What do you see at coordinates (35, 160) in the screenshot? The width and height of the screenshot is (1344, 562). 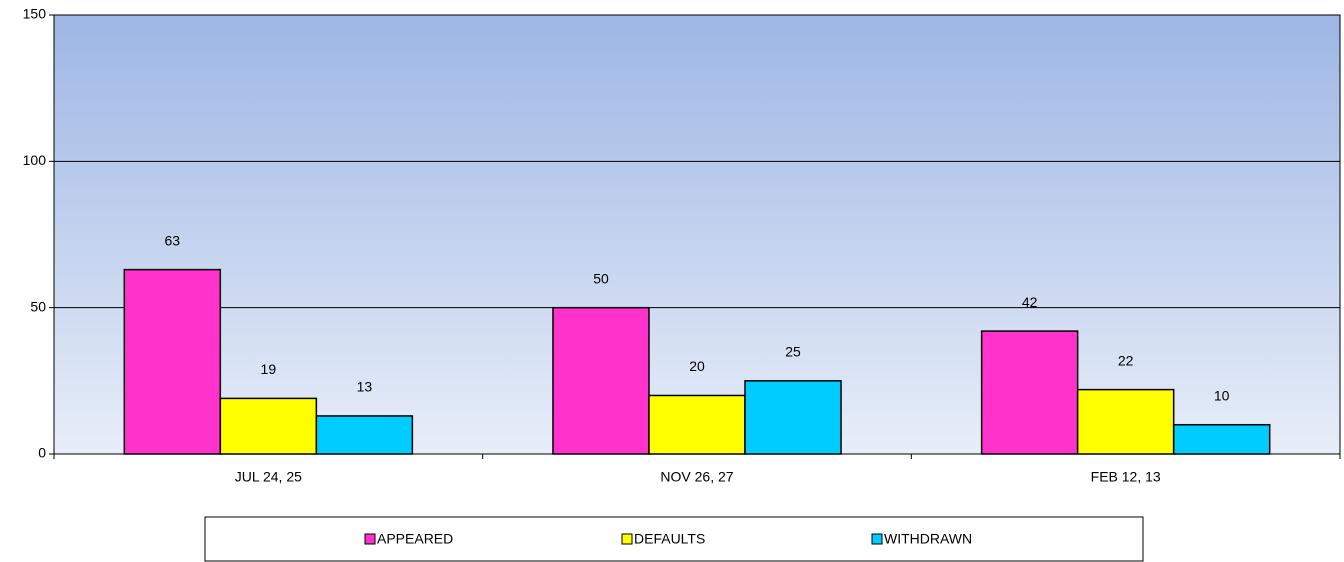 I see `y-tick-label: 100` at bounding box center [35, 160].